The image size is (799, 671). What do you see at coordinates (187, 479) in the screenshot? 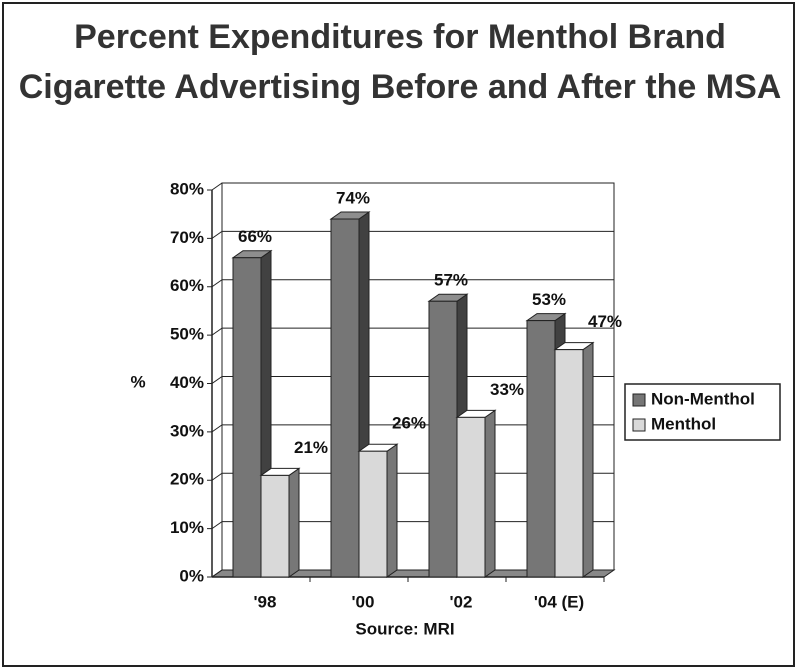
I see `y-tick-label: 20%` at bounding box center [187, 479].